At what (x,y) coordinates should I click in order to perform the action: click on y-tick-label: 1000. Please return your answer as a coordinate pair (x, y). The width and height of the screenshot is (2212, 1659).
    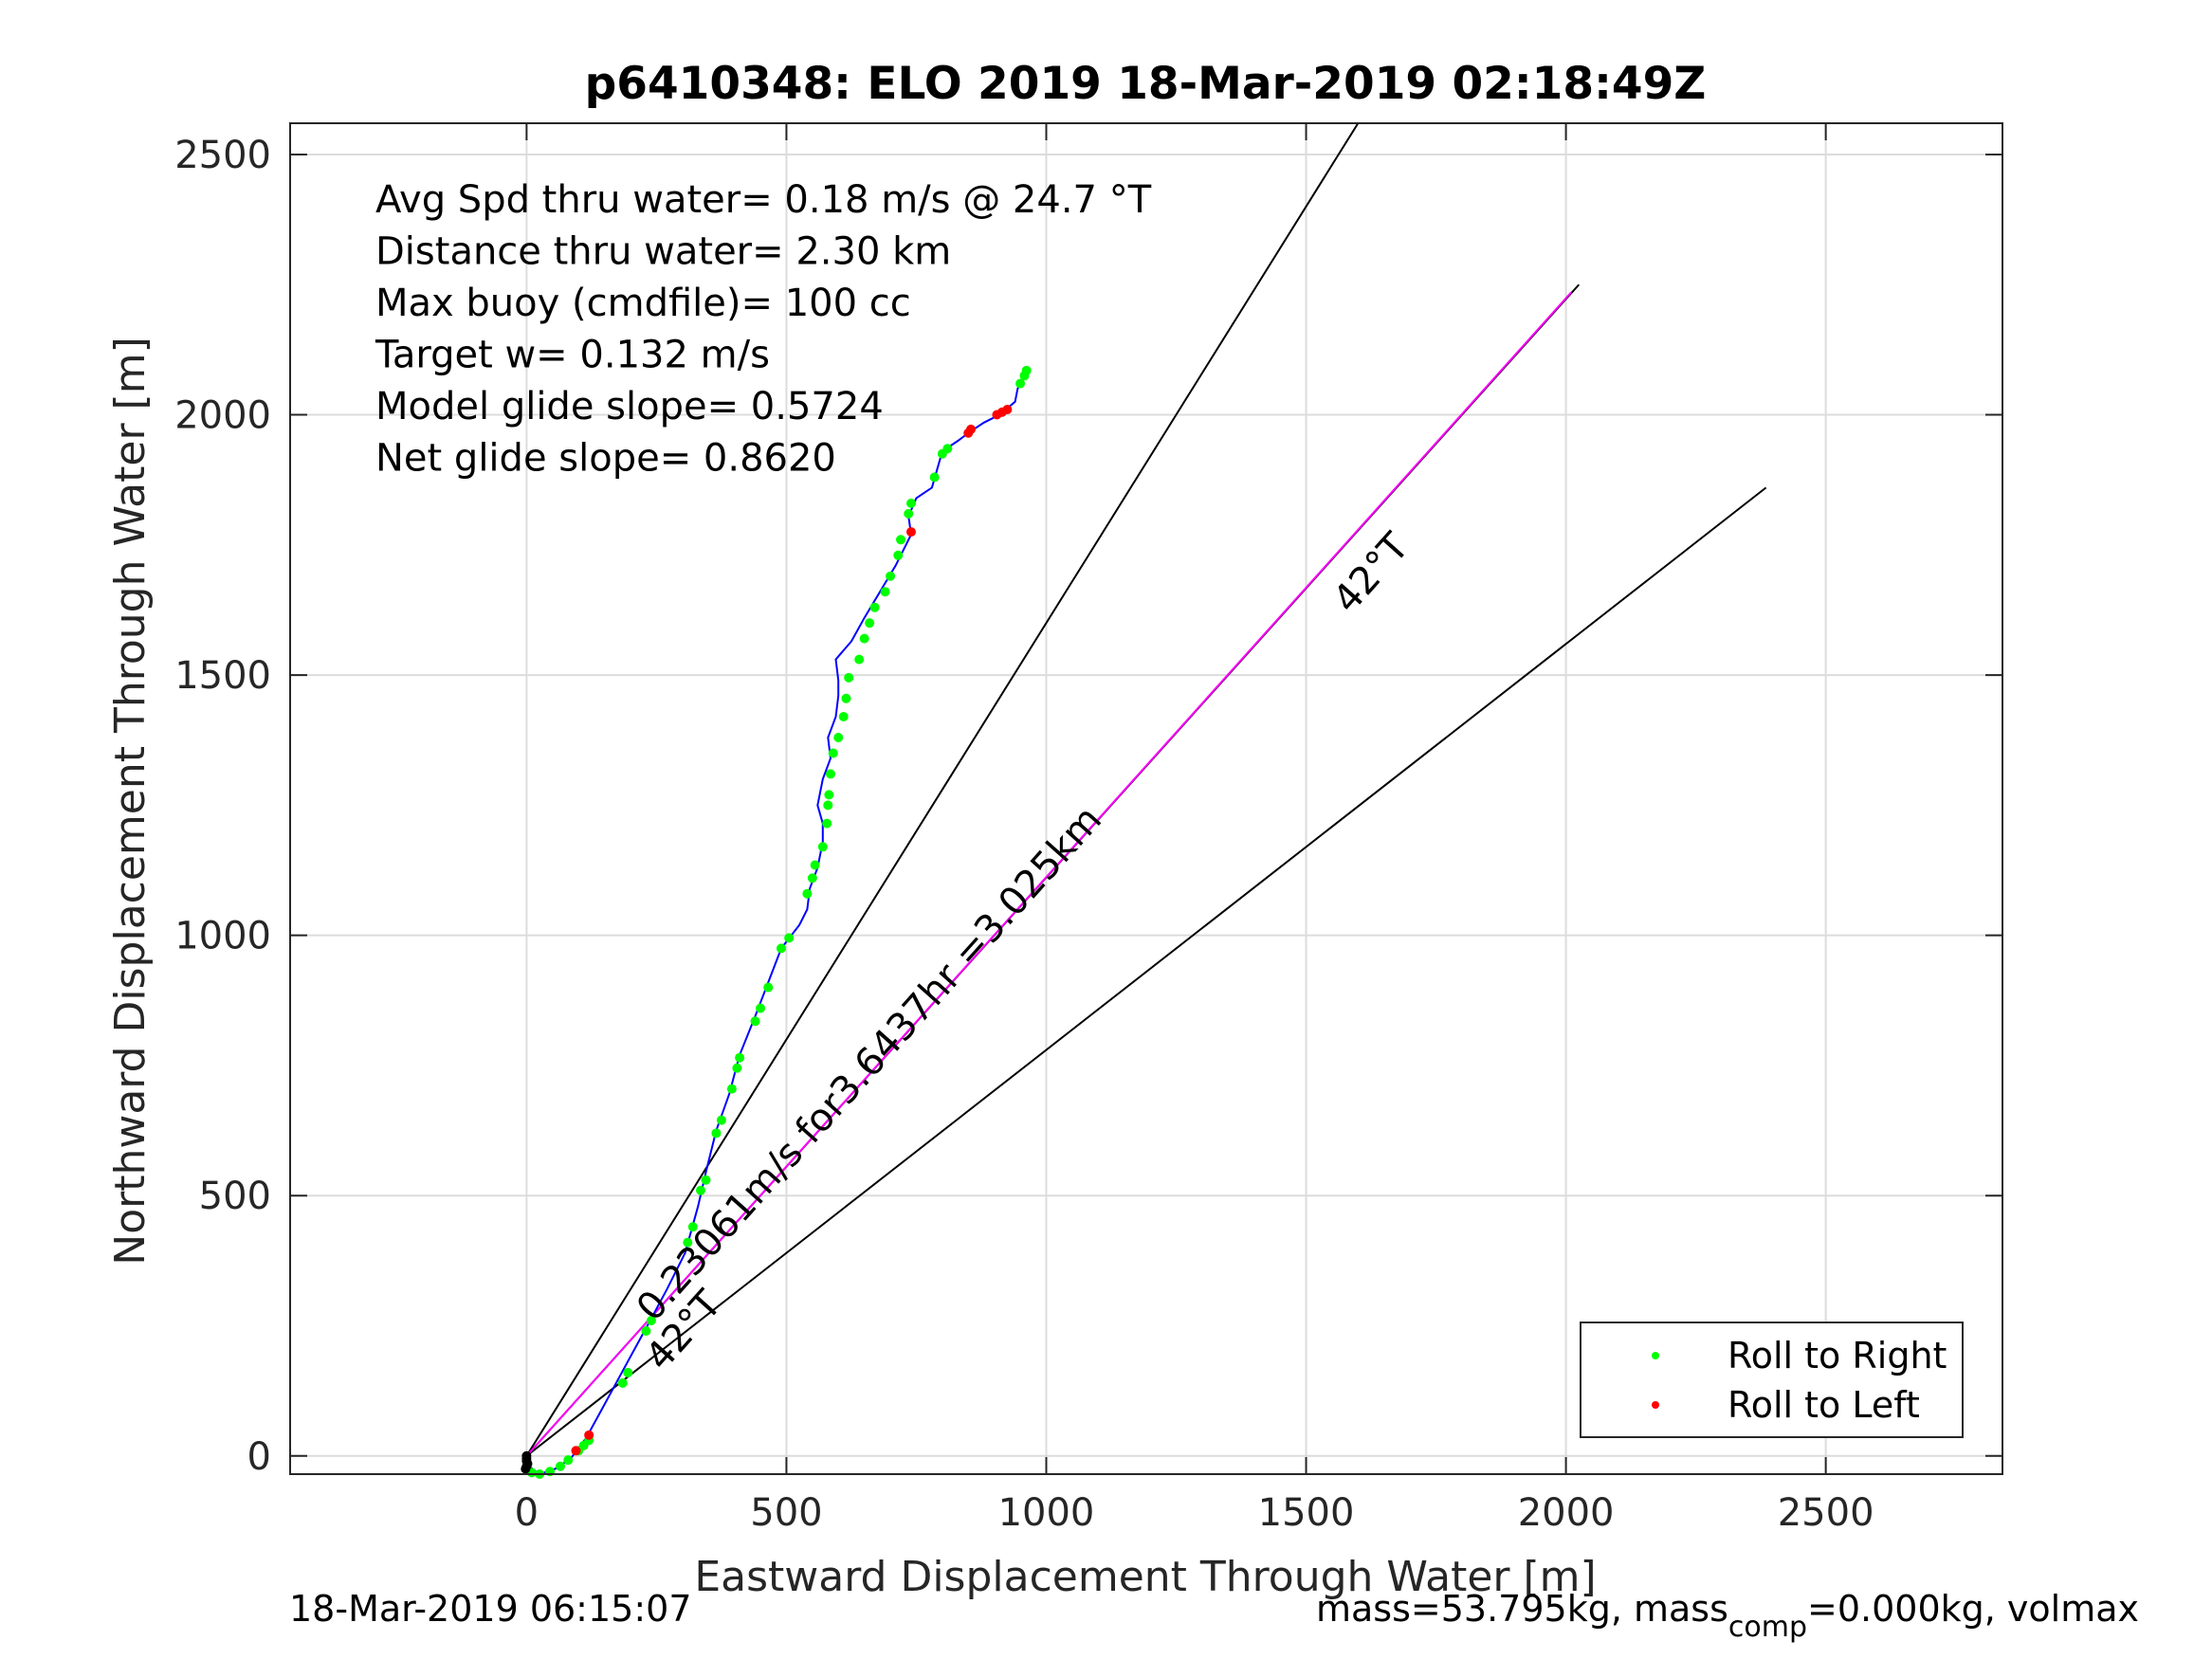
    Looking at the image, I should click on (222, 936).